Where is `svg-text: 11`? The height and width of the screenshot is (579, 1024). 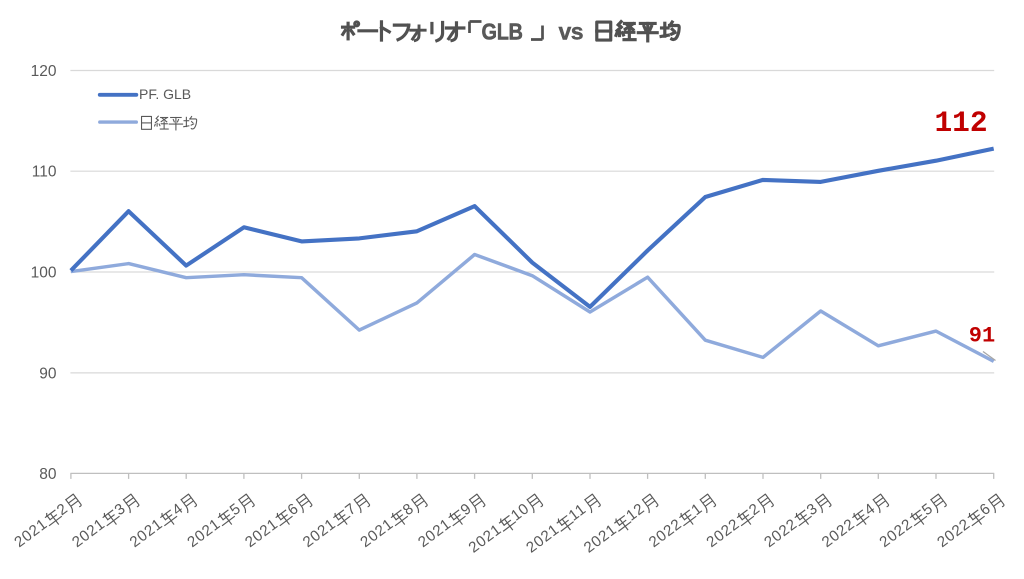 svg-text: 11 is located at coordinates (578, 513).